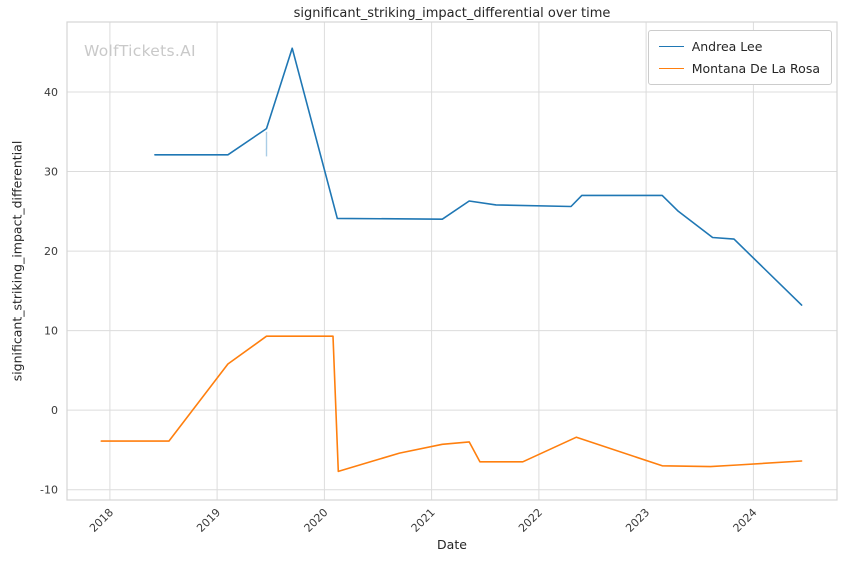 The height and width of the screenshot is (561, 850). What do you see at coordinates (51, 172) in the screenshot?
I see `y-tick-label: 30` at bounding box center [51, 172].